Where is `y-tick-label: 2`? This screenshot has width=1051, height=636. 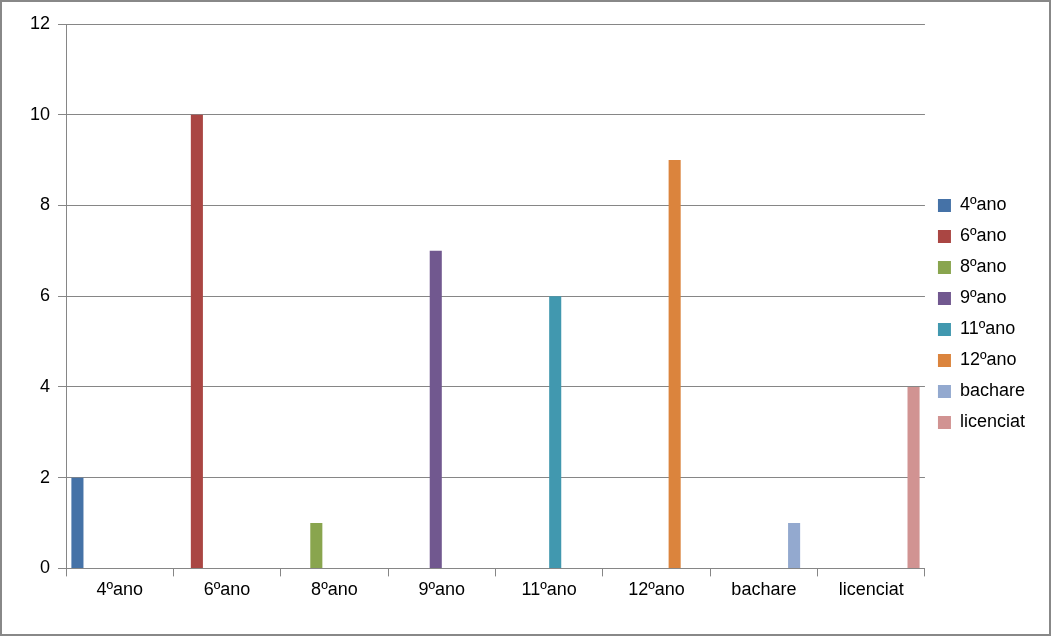
y-tick-label: 2 is located at coordinates (45, 476).